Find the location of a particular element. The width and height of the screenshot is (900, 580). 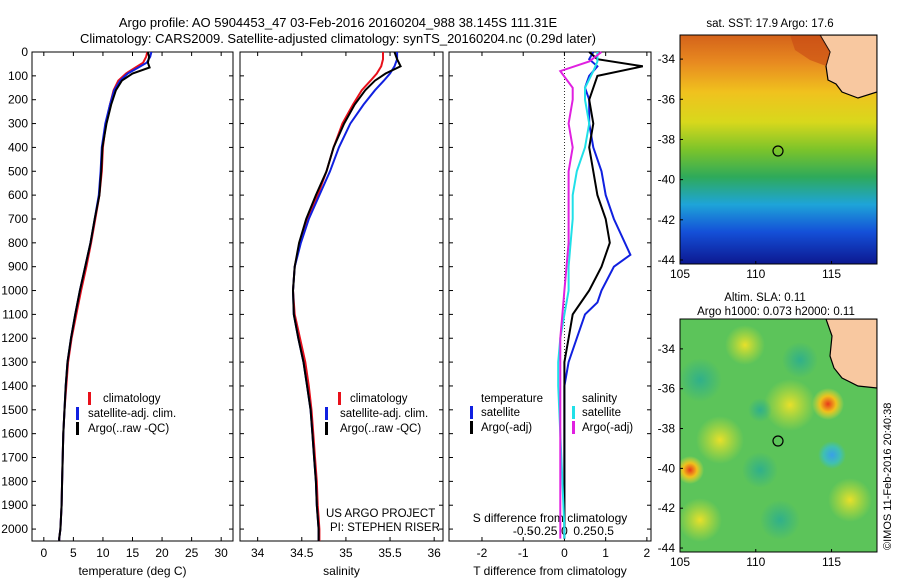

x-tick-label: 15 is located at coordinates (133, 553).